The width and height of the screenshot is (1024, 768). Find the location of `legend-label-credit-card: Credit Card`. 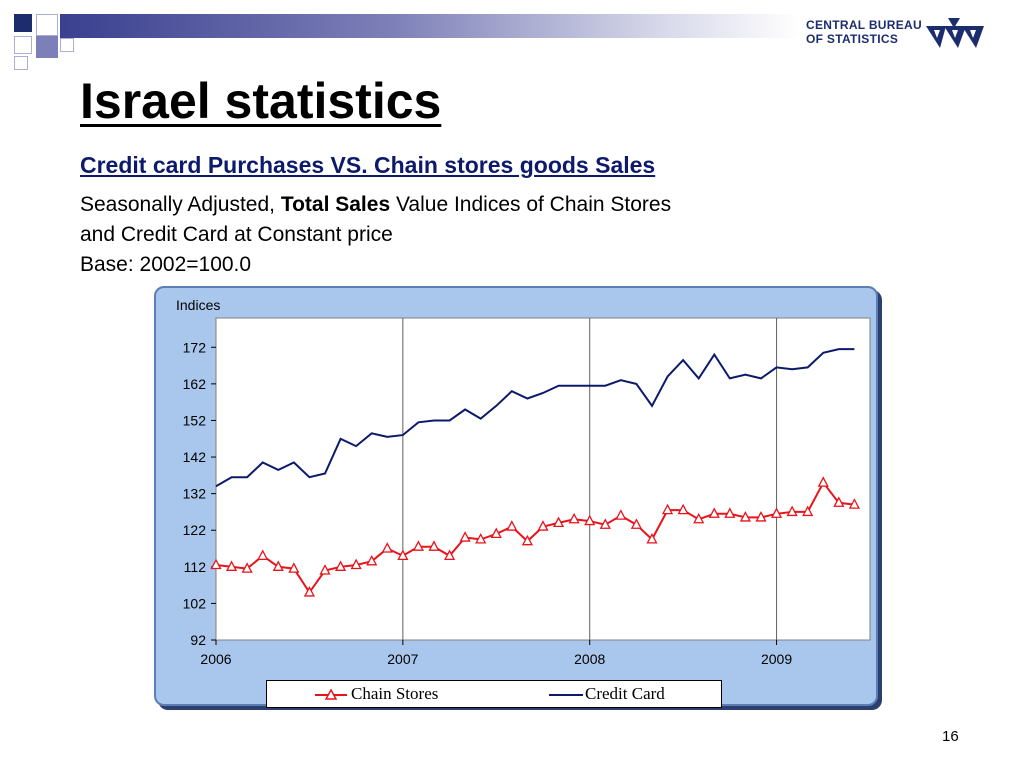

legend-label-credit-card: Credit Card is located at coordinates (625, 693).